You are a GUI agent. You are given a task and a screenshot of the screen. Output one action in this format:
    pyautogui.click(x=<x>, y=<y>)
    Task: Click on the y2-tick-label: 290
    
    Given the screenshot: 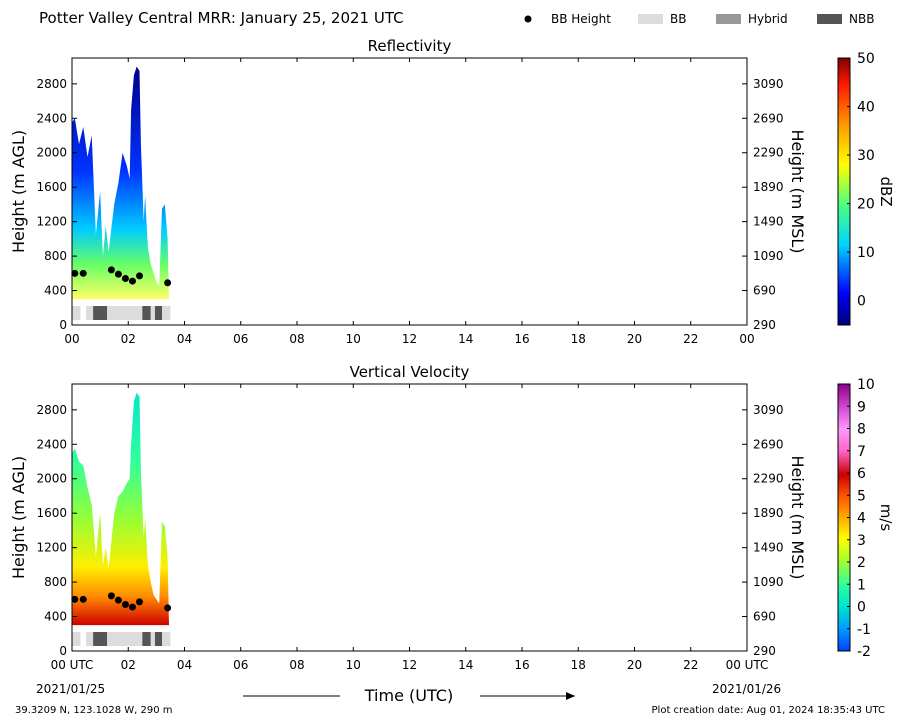 What is the action you would take?
    pyautogui.click(x=764, y=651)
    